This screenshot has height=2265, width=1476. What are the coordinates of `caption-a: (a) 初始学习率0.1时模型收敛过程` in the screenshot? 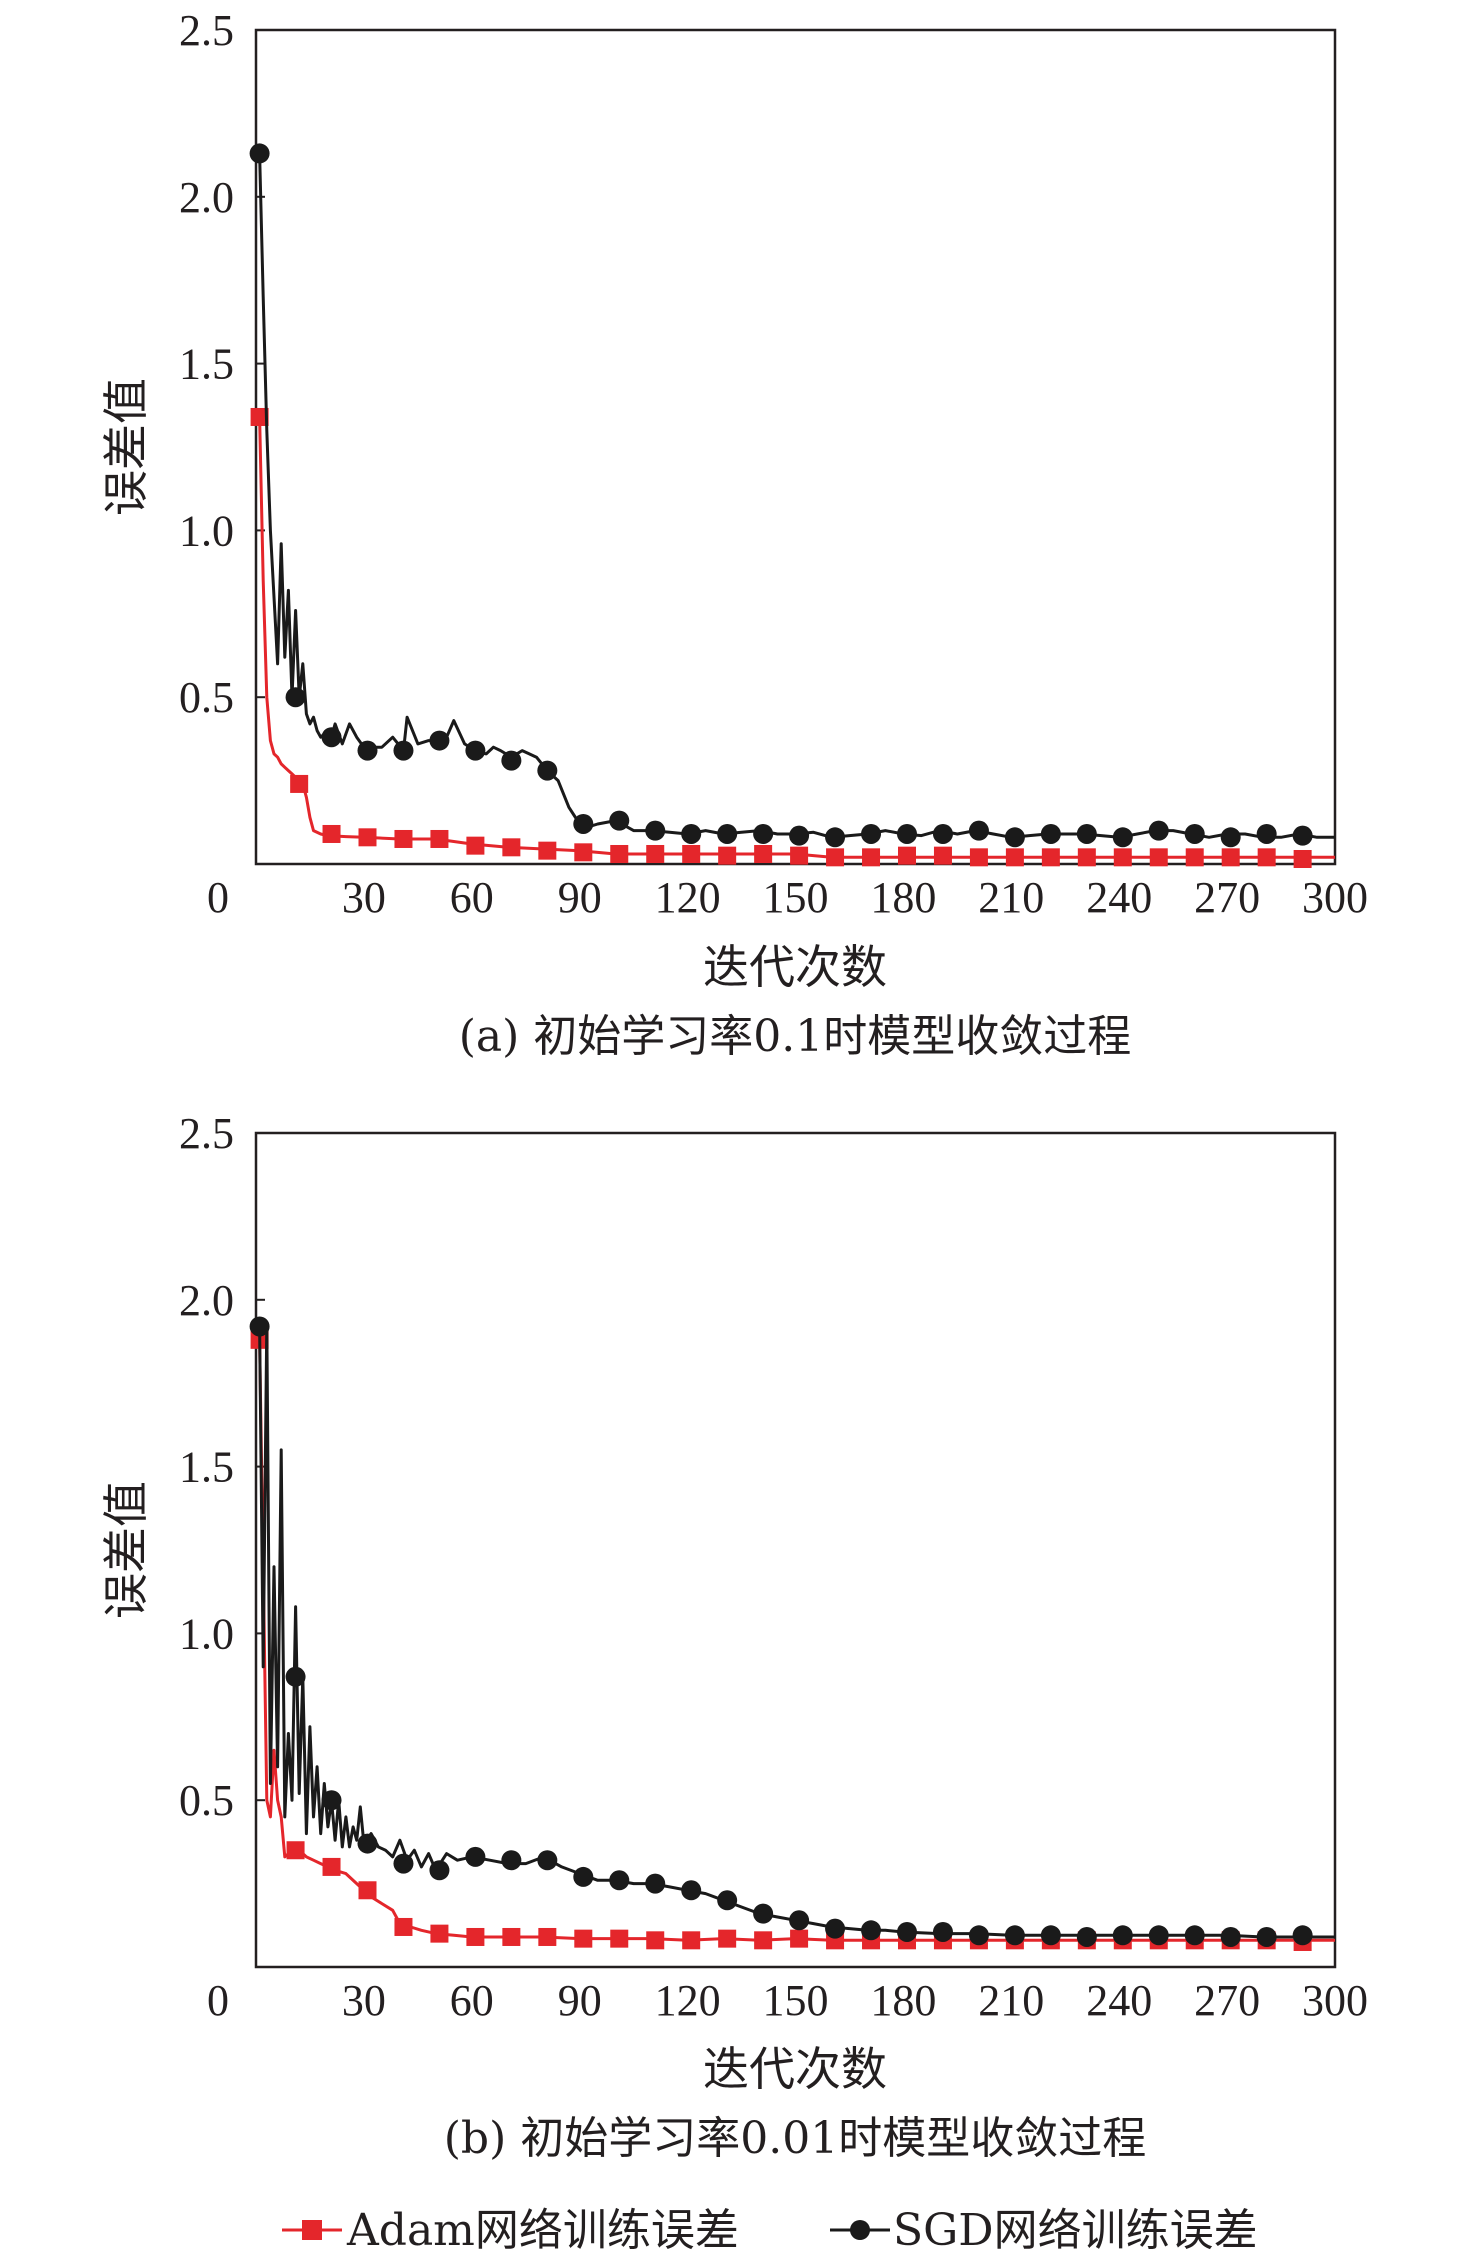 It's located at (795, 1036).